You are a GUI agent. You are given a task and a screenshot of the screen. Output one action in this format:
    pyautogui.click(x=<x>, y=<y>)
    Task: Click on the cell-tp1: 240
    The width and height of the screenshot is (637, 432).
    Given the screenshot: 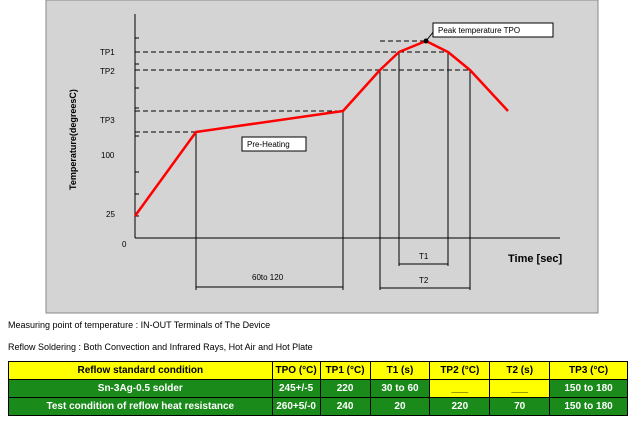 What is the action you would take?
    pyautogui.click(x=345, y=406)
    